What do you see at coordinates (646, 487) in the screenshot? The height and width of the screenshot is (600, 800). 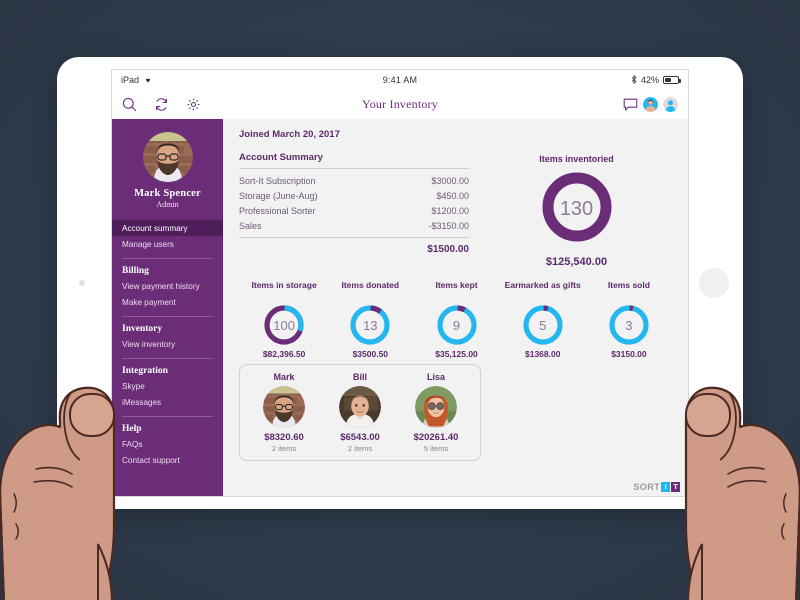 I see `logo-text: SORT` at bounding box center [646, 487].